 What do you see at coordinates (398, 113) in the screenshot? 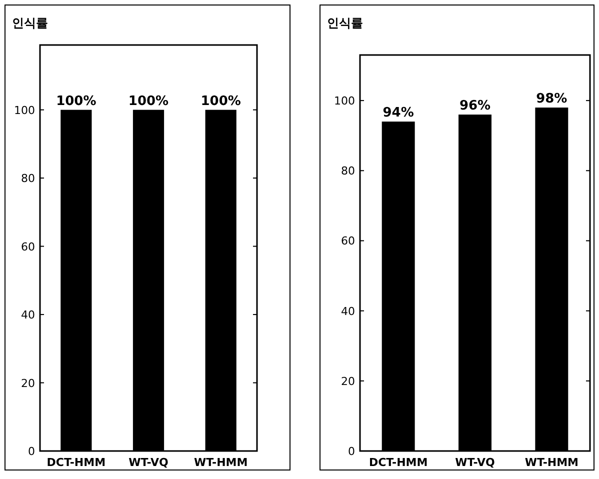
I see `data-label: 94%` at bounding box center [398, 113].